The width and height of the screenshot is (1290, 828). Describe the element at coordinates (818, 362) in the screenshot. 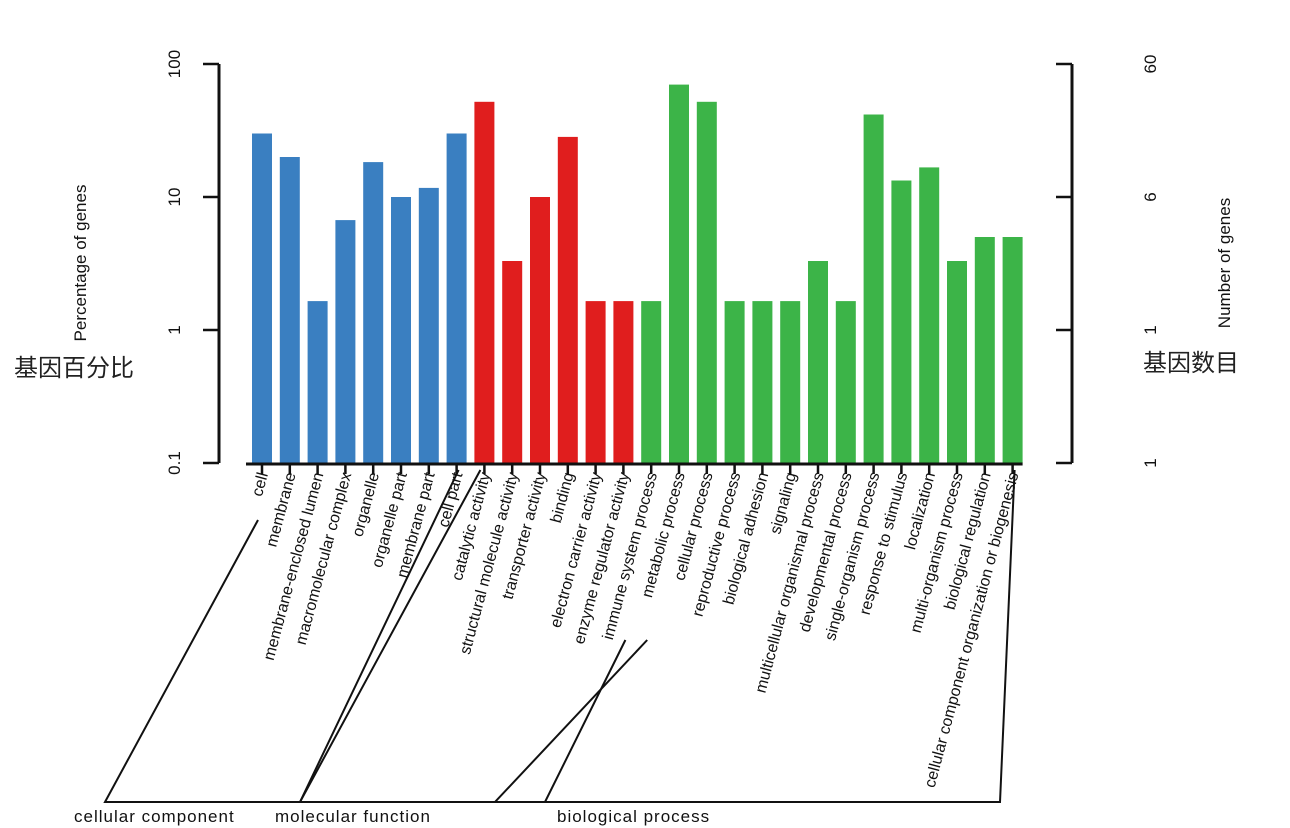

I see `bar-multicellular-organismal-process` at that location.